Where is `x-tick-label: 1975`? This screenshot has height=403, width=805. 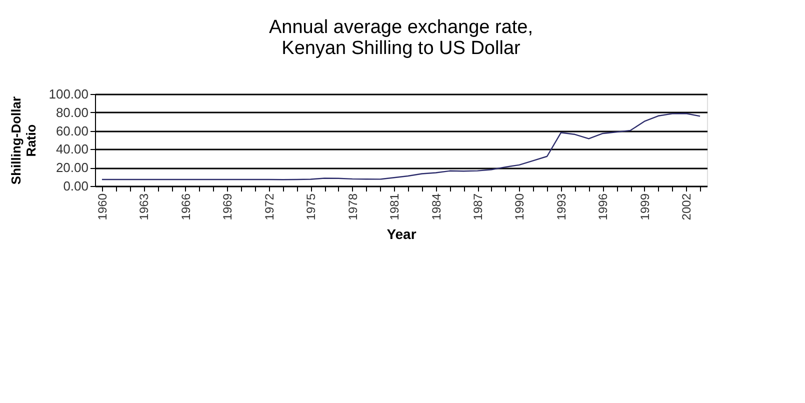
x-tick-label: 1975 is located at coordinates (311, 206).